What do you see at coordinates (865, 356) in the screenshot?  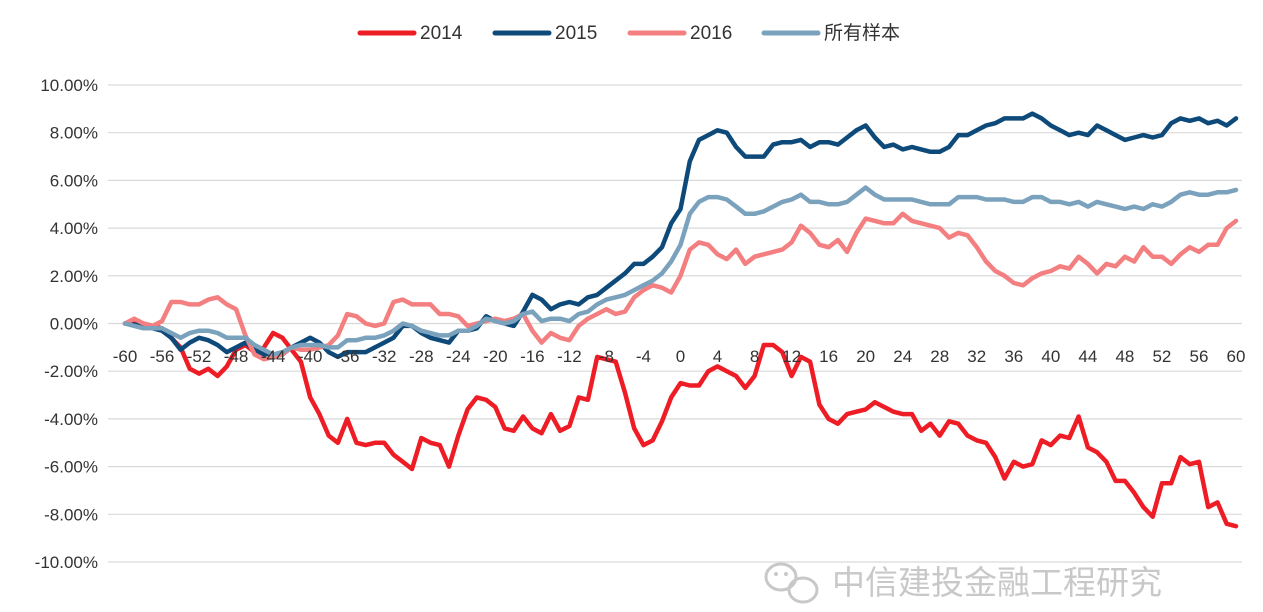 I see `x-tick-label: 20` at bounding box center [865, 356].